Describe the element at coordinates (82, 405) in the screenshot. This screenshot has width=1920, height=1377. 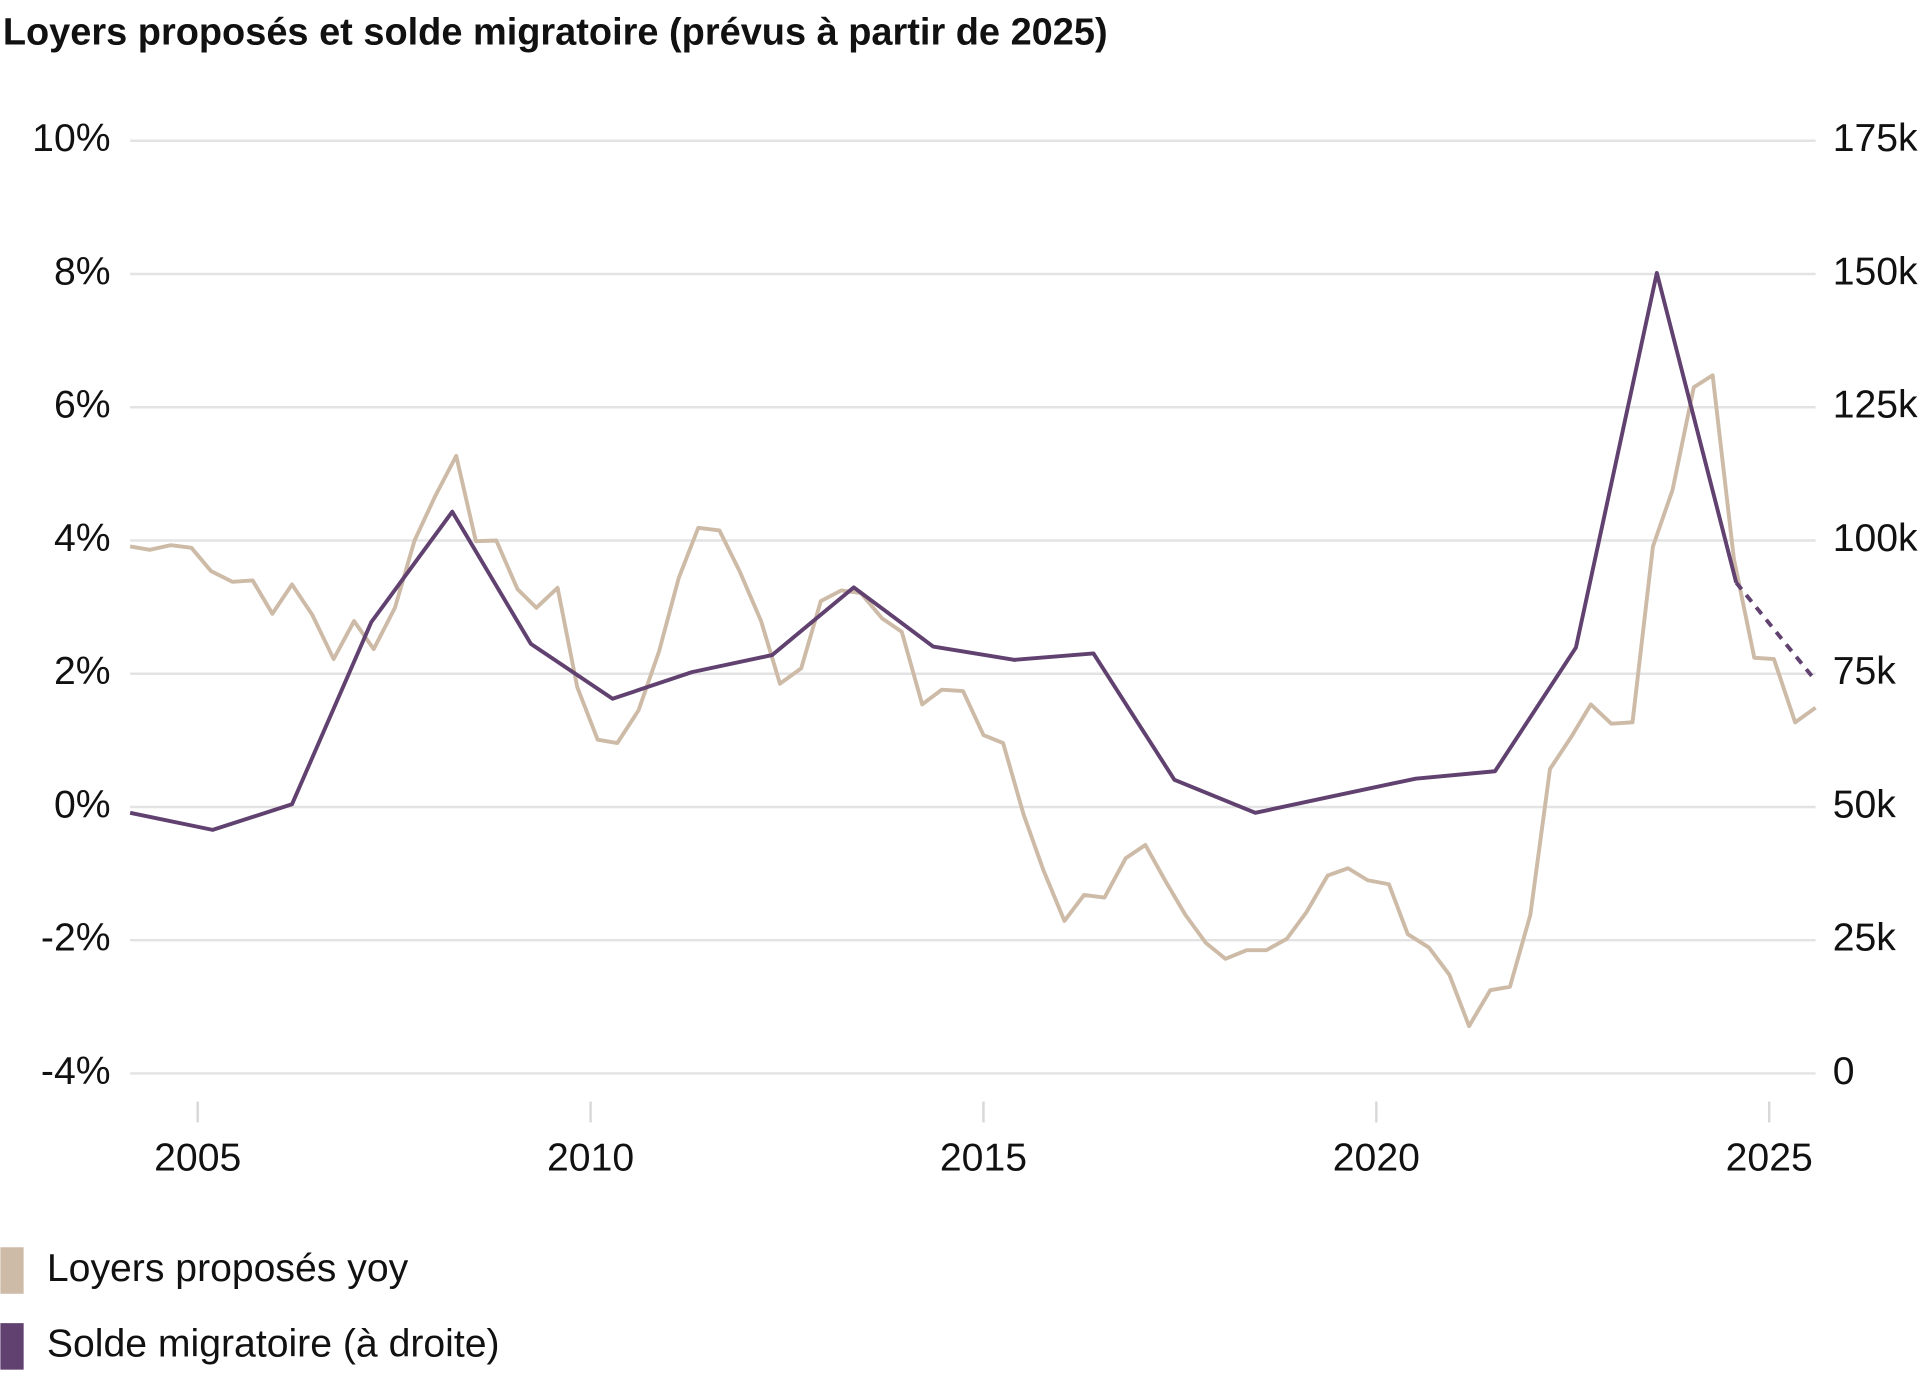
I see `y-tick-label: 6%` at that location.